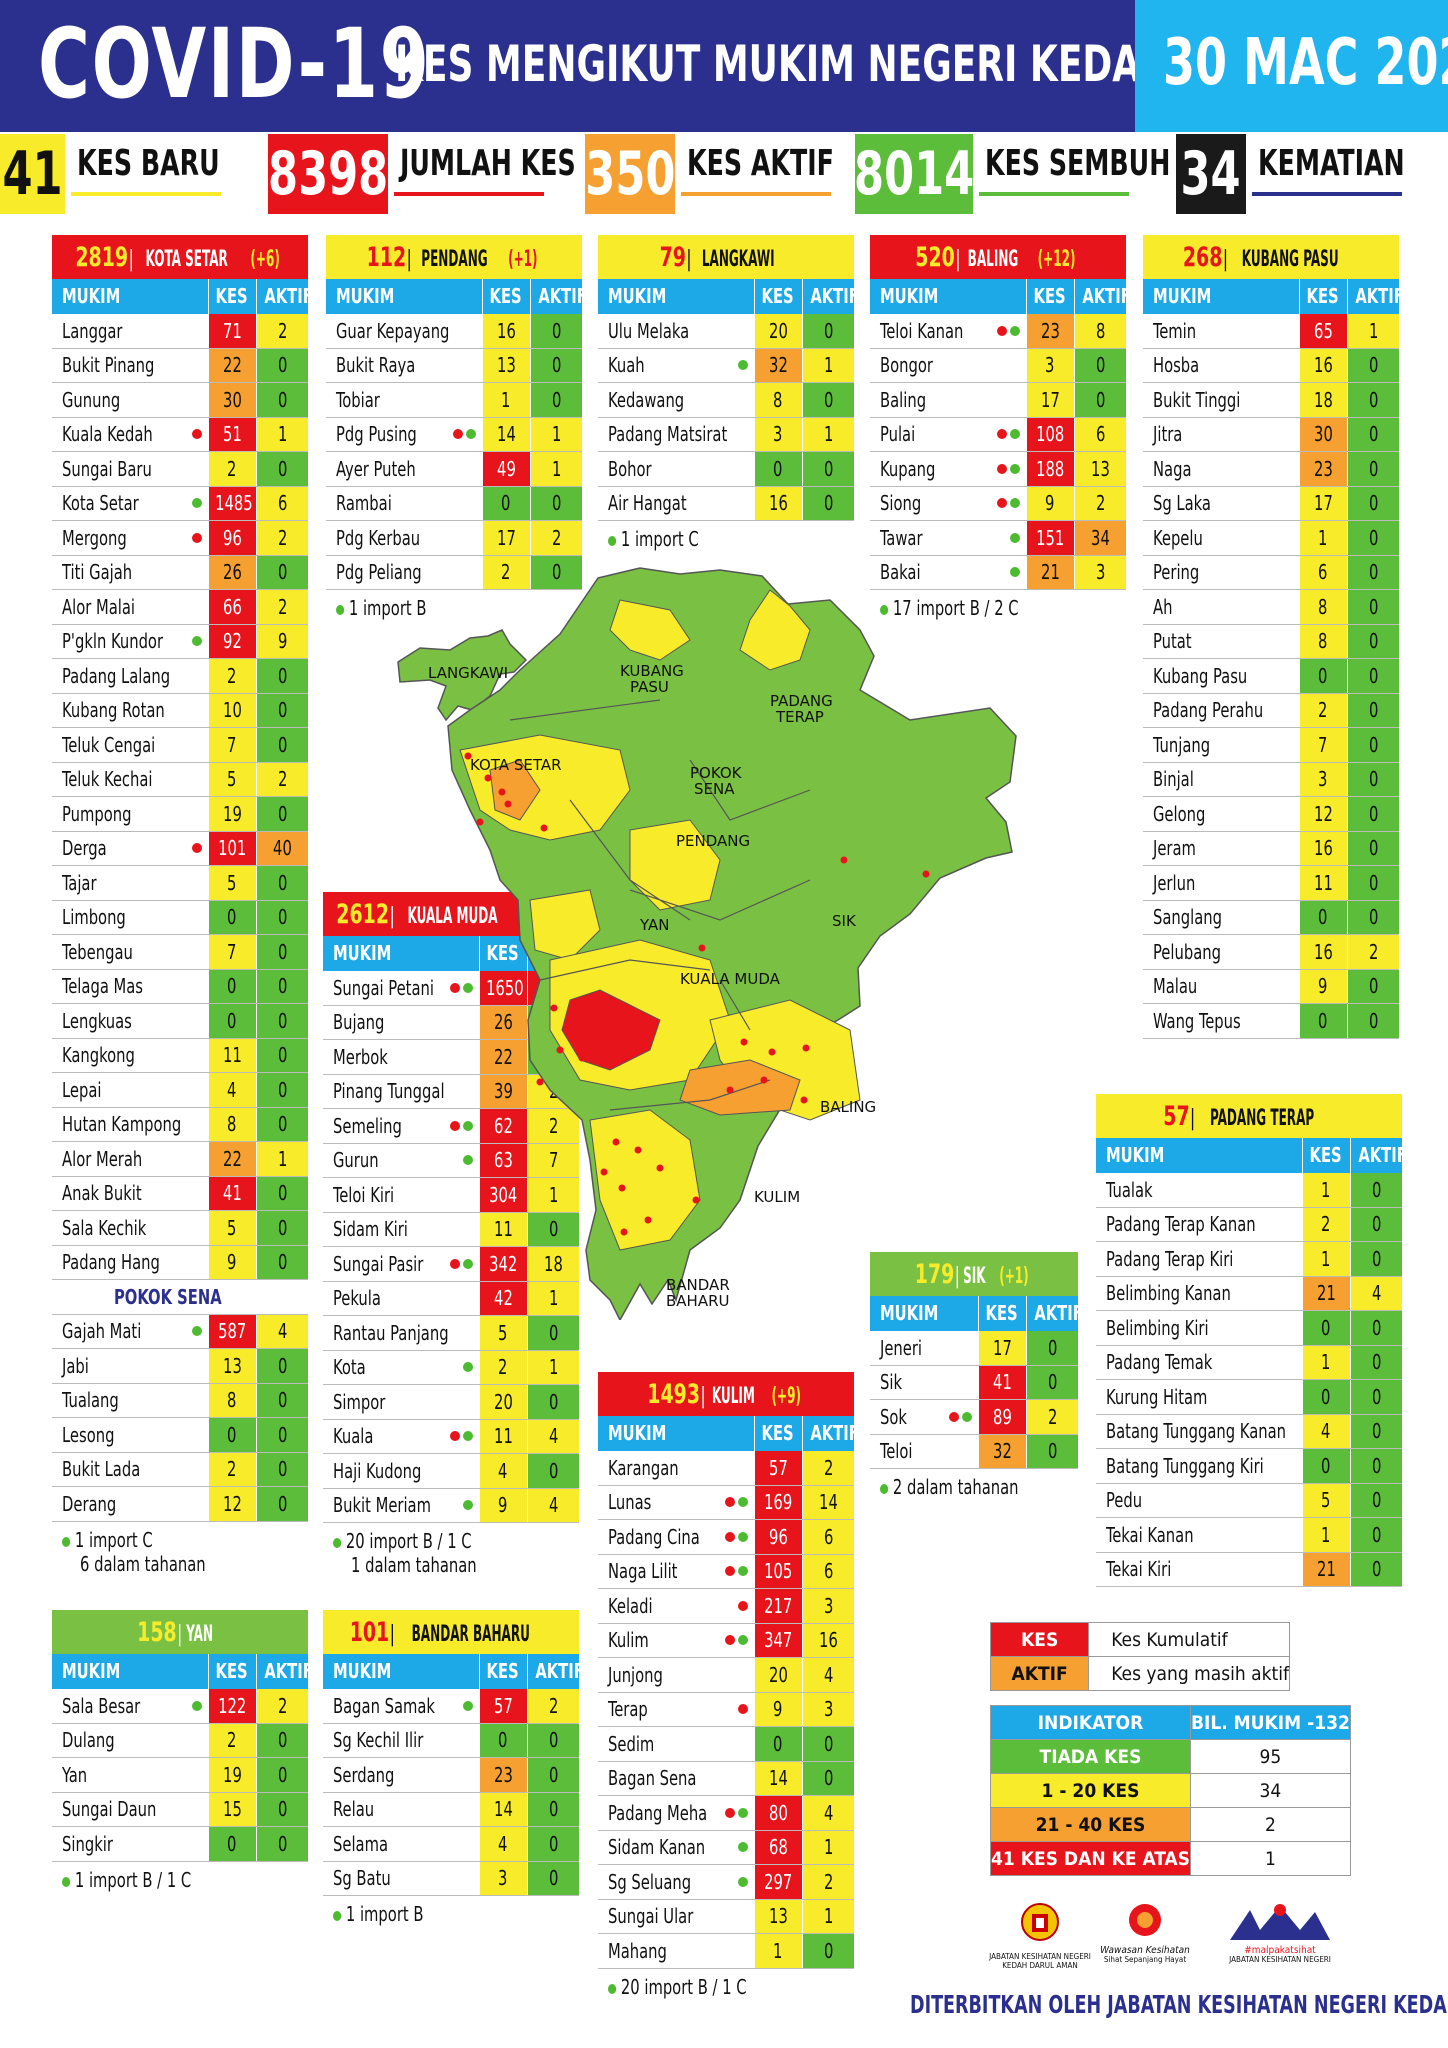 The width and height of the screenshot is (1448, 2048). I want to click on table-row: Lengkuas 0 0, so click(180, 1021).